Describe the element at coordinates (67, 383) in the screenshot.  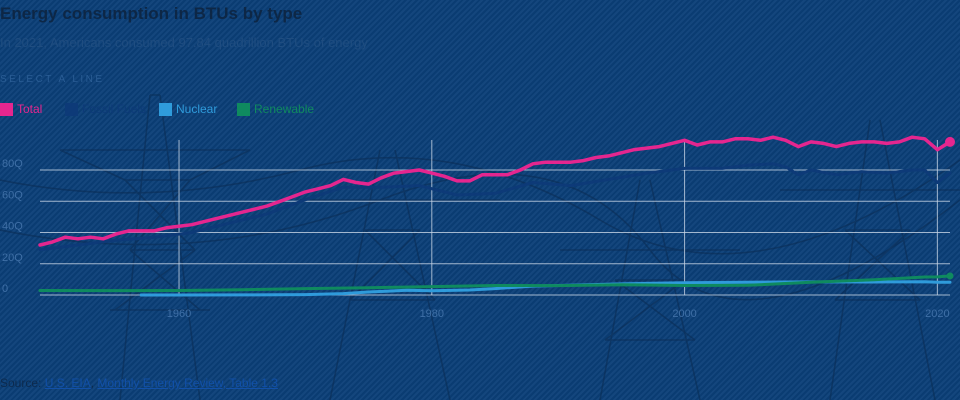
I see `source-link-eia: U.S. EIA` at that location.